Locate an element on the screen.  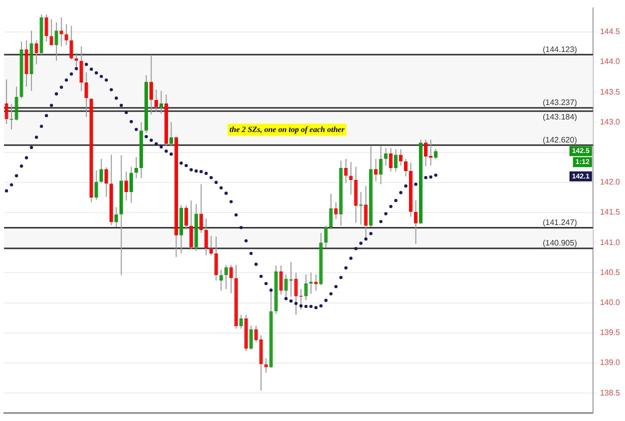
ref-line-label: (143.184) is located at coordinates (560, 117).